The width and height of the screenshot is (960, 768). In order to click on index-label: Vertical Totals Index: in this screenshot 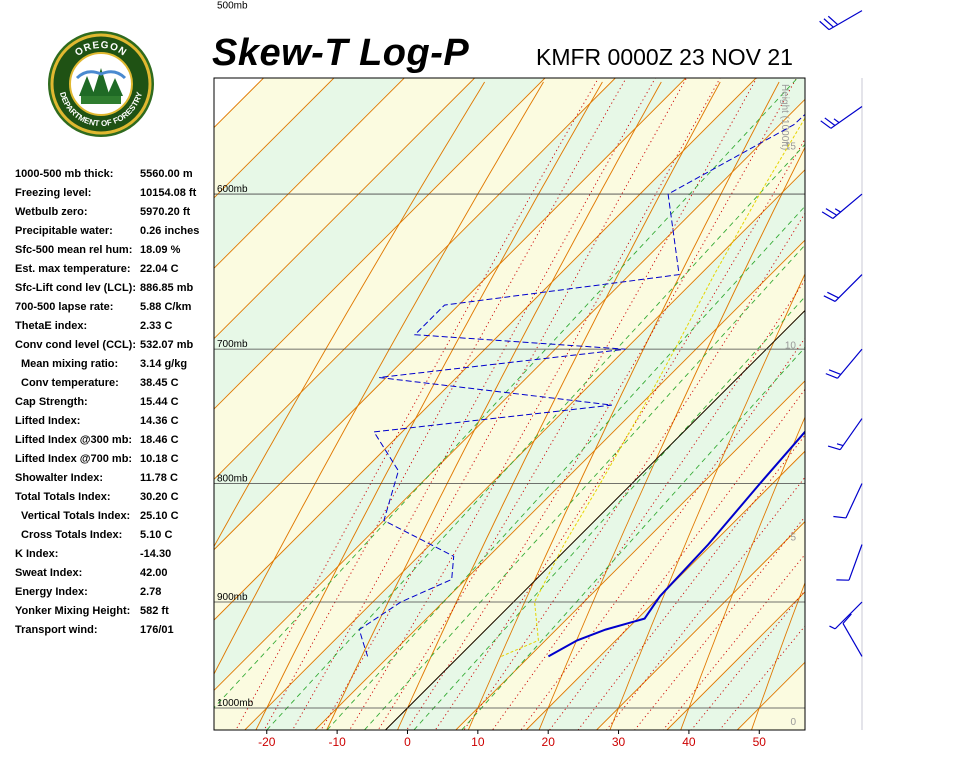, I will do `click(76, 516)`.